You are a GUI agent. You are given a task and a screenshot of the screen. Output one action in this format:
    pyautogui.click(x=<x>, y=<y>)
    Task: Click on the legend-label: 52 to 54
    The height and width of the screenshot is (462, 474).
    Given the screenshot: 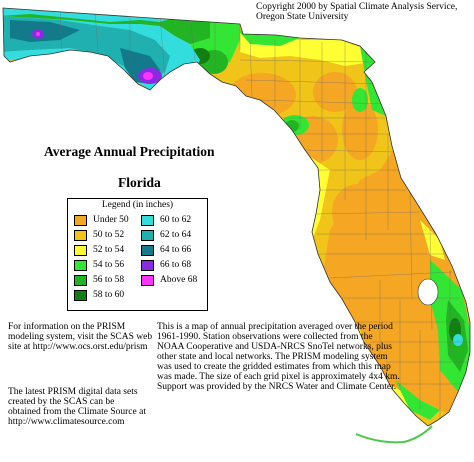 What is the action you would take?
    pyautogui.click(x=109, y=250)
    